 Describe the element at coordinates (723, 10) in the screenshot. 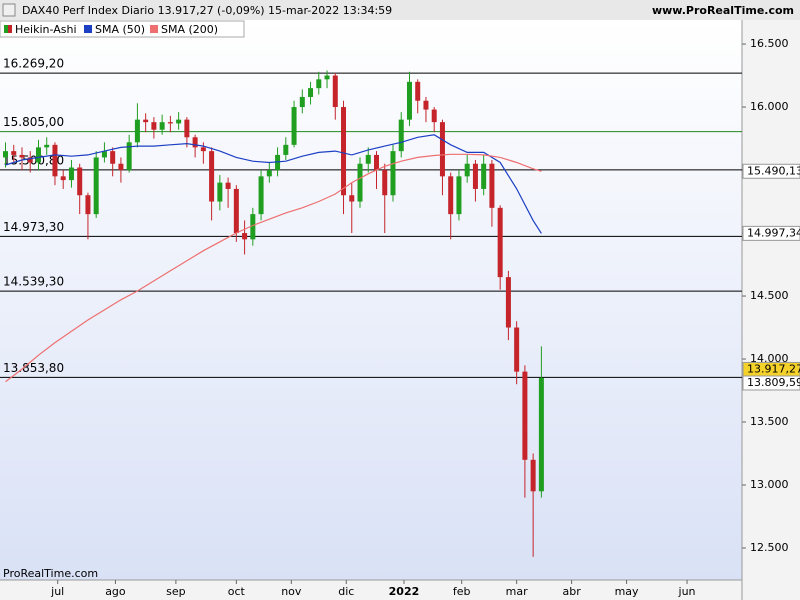

I see `source: www.ProRealTime.com` at that location.